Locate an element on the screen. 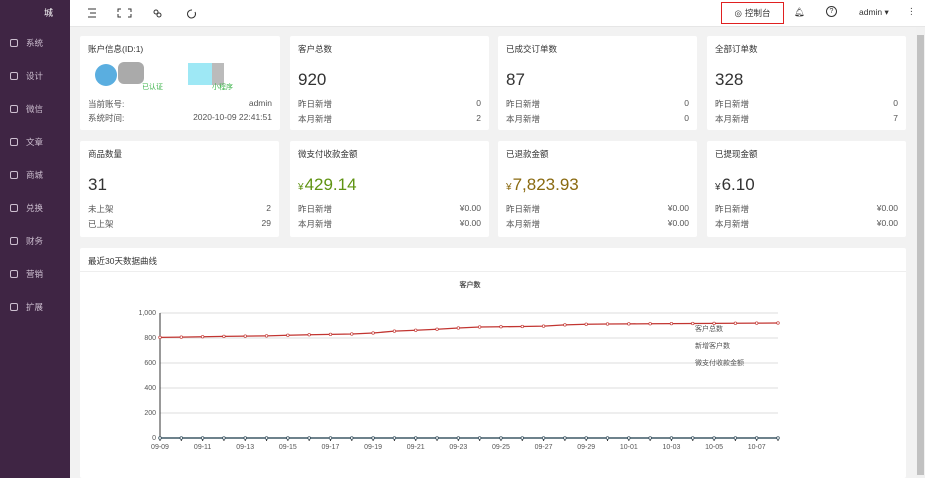  amount: 328 is located at coordinates (729, 79).